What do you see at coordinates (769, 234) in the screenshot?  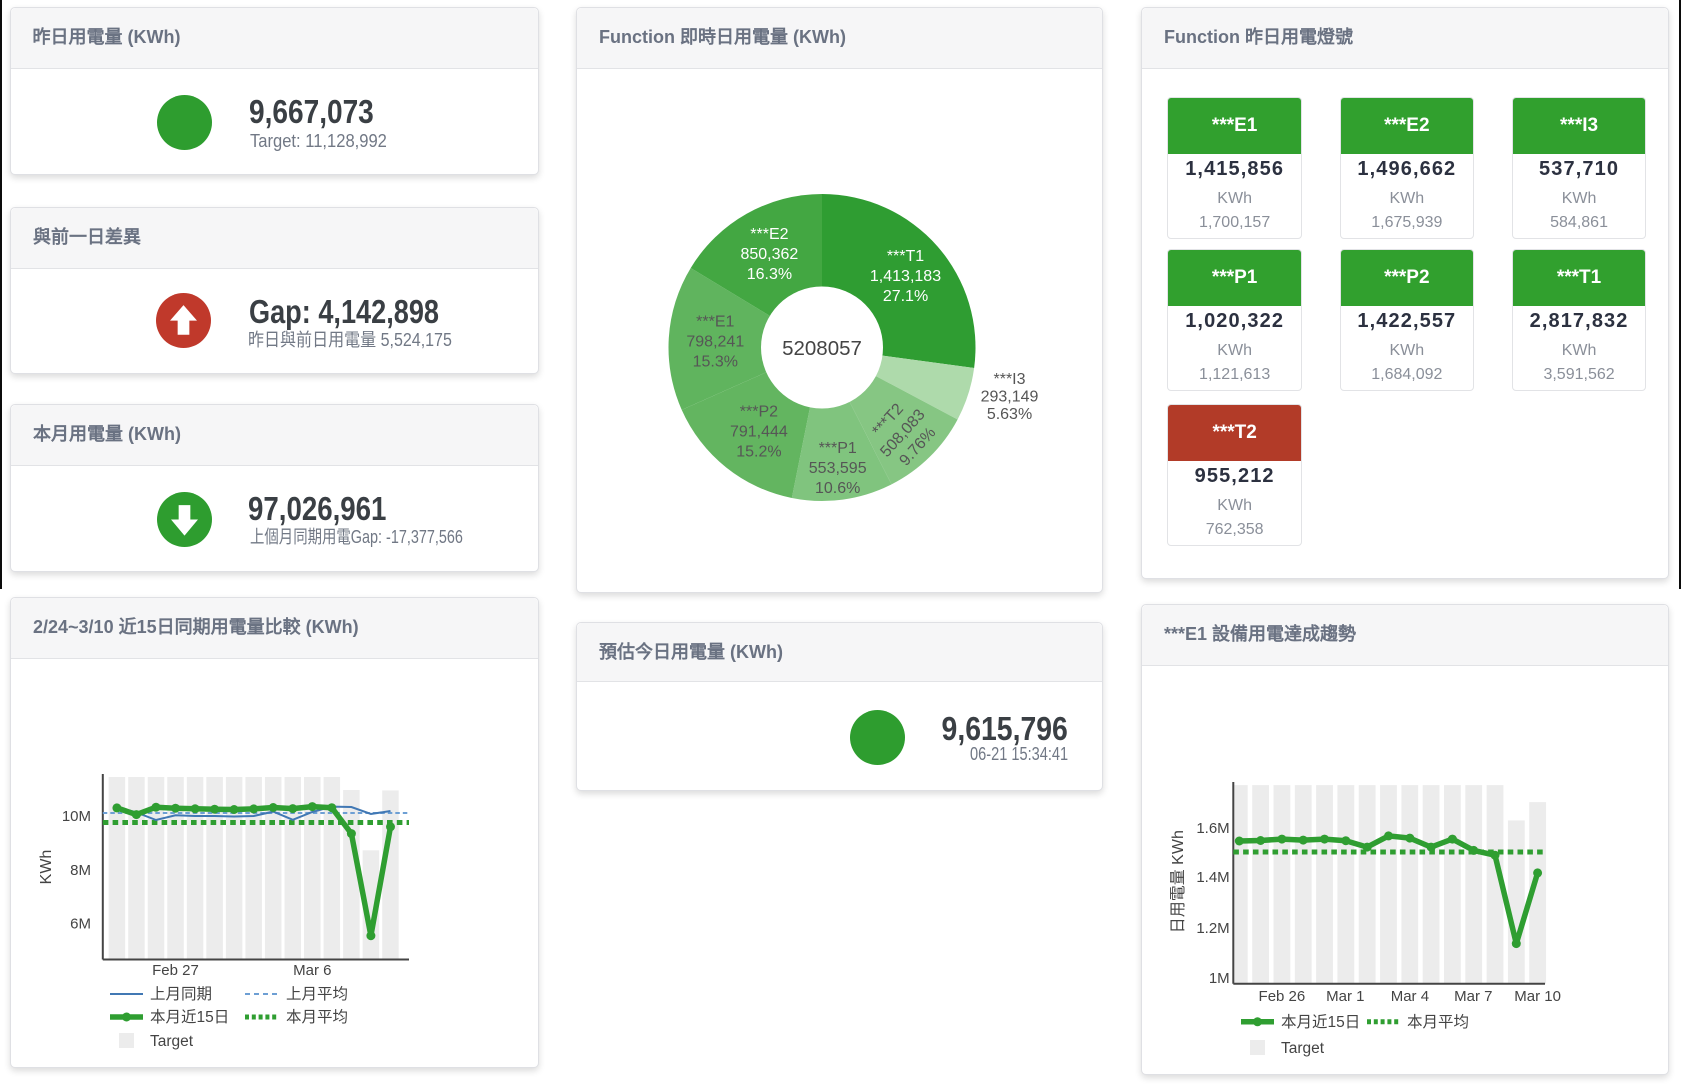 I see `svg-text: ***E2` at bounding box center [769, 234].